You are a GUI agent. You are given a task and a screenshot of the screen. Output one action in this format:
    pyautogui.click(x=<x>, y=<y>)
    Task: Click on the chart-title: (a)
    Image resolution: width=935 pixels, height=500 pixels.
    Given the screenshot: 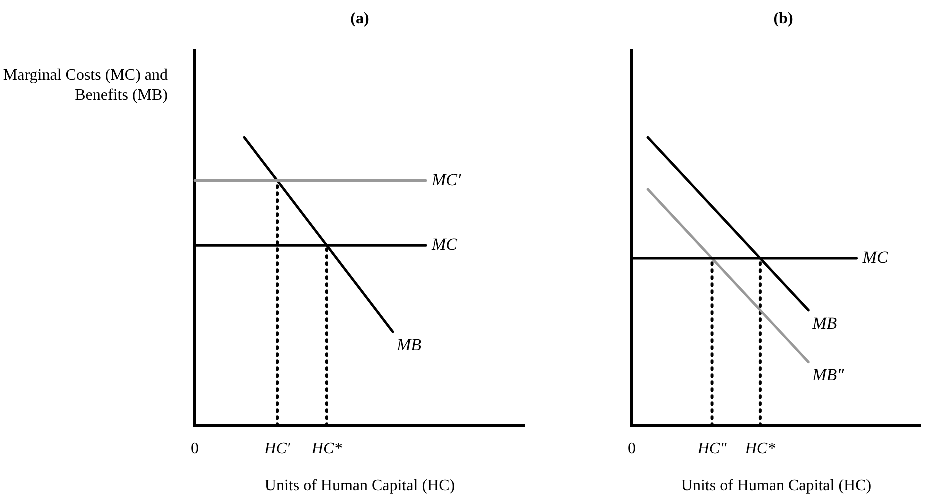 What is the action you would take?
    pyautogui.click(x=360, y=19)
    